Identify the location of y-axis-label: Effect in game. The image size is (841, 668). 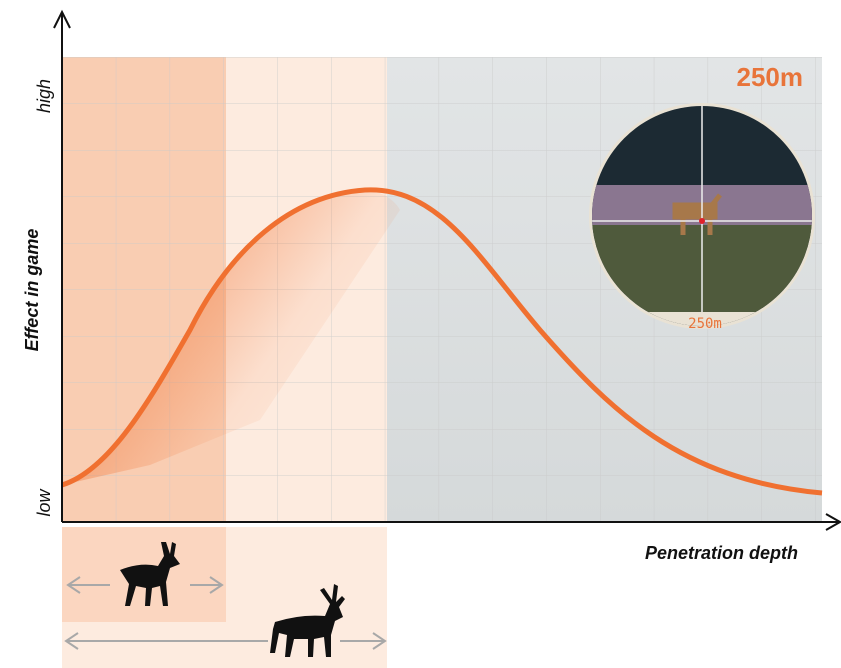
(32, 290).